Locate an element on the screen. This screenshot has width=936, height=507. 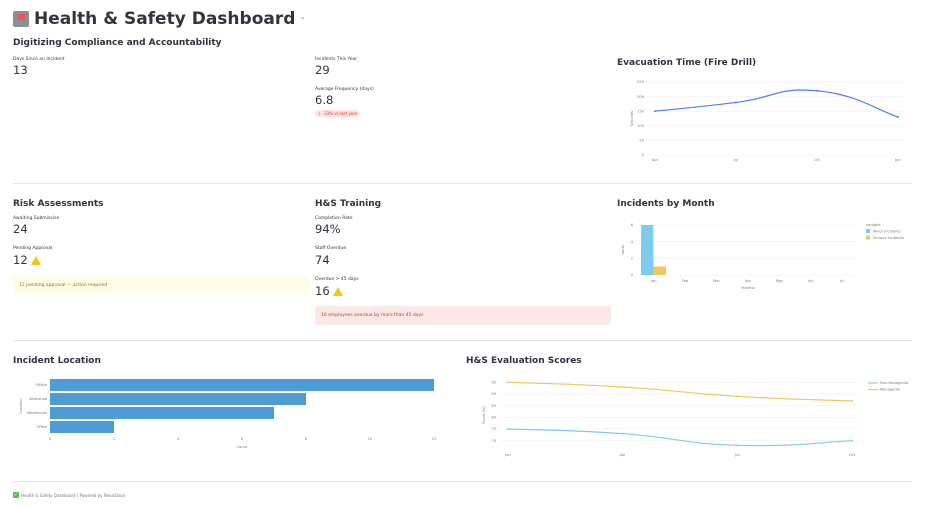
legend-label: Serious Incidents is located at coordinates (888, 238).